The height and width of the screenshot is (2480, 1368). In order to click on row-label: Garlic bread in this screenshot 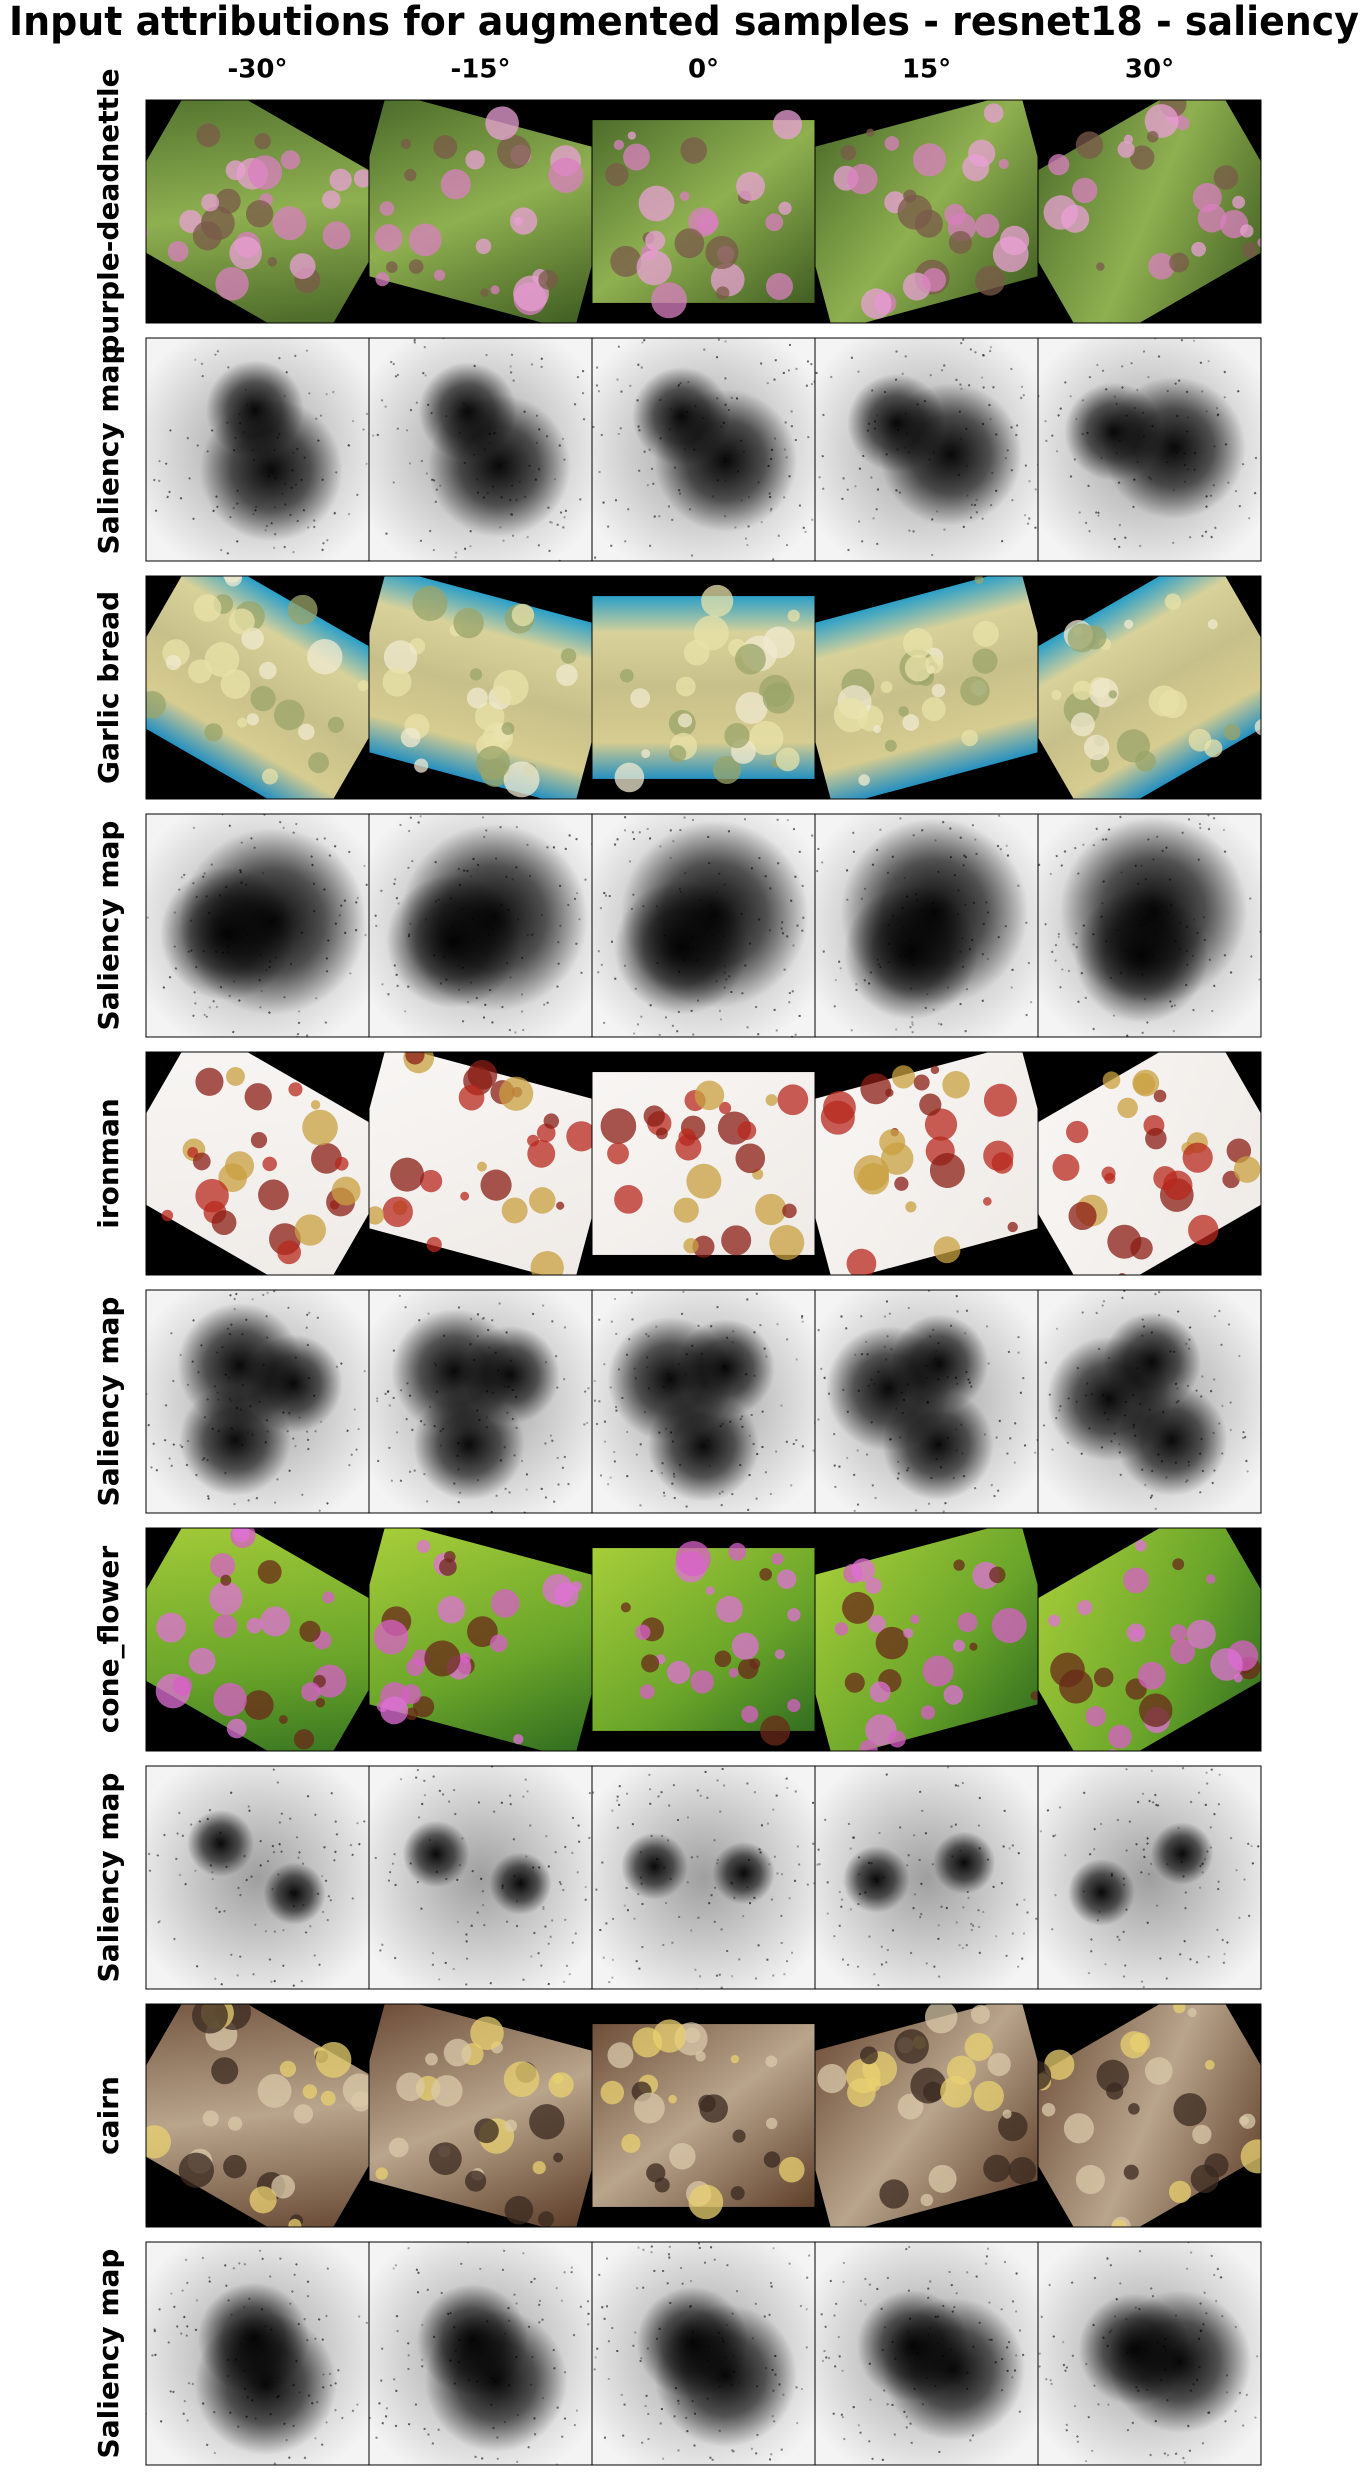, I will do `click(108, 687)`.